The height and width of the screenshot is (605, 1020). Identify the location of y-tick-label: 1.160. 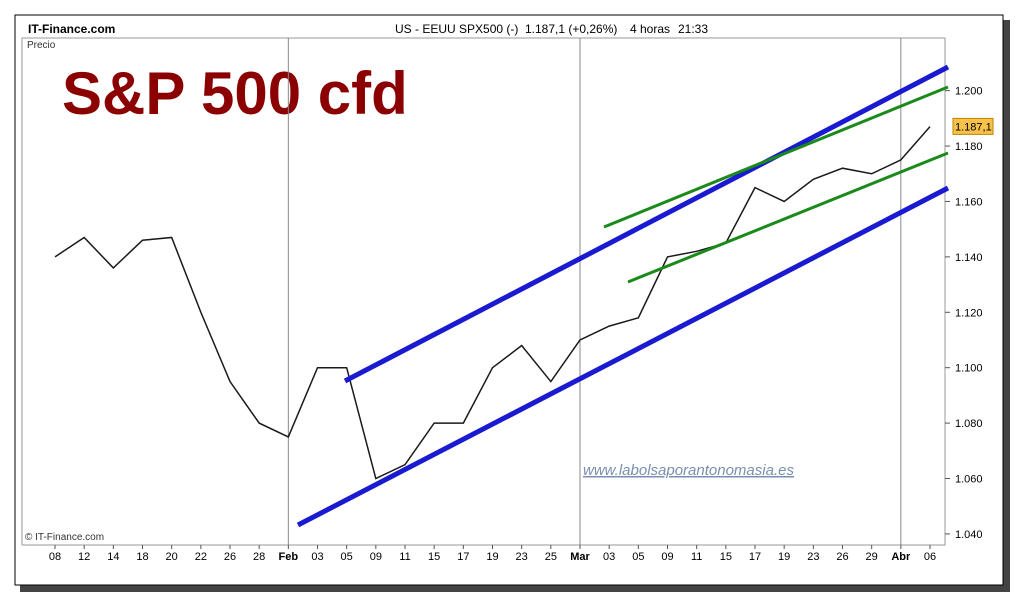
(969, 202).